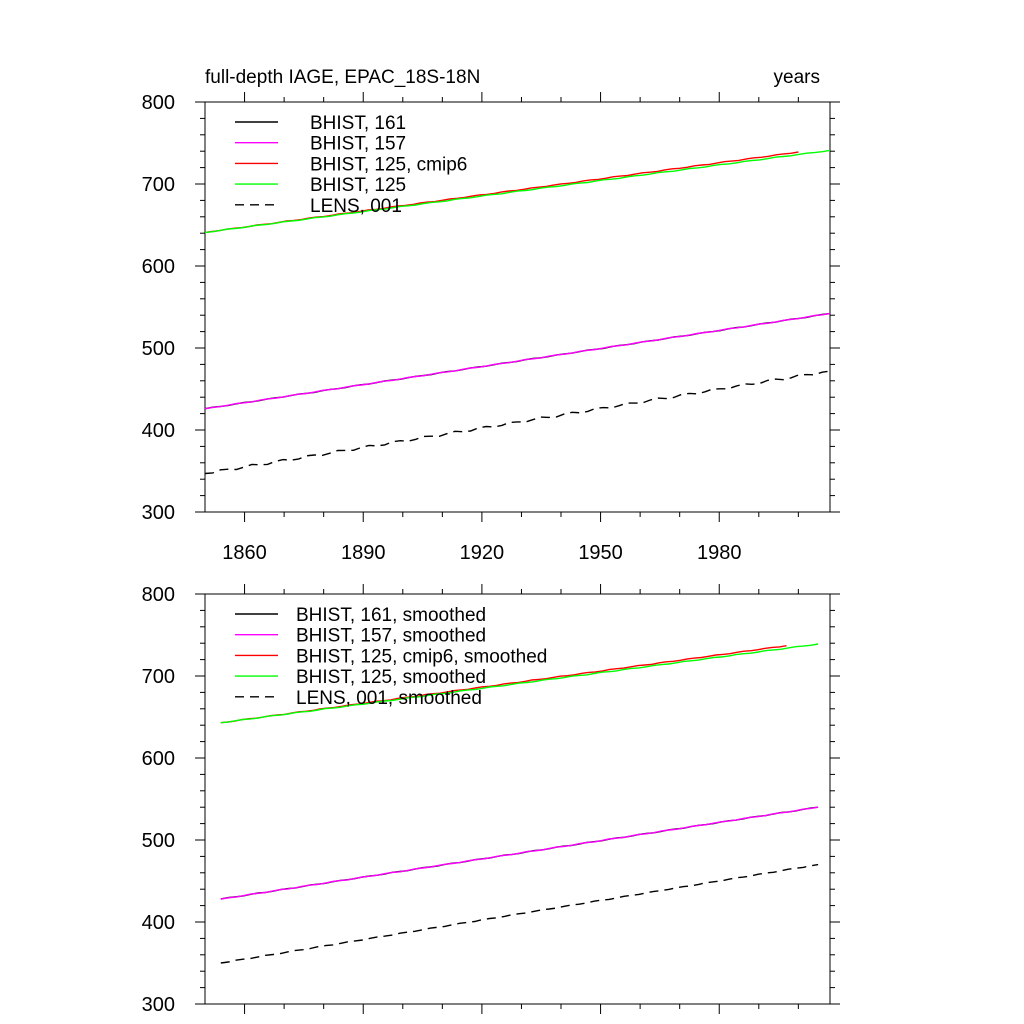  Describe the element at coordinates (391, 677) in the screenshot. I see `legend-label: BHIST, 125, smoothed` at that location.